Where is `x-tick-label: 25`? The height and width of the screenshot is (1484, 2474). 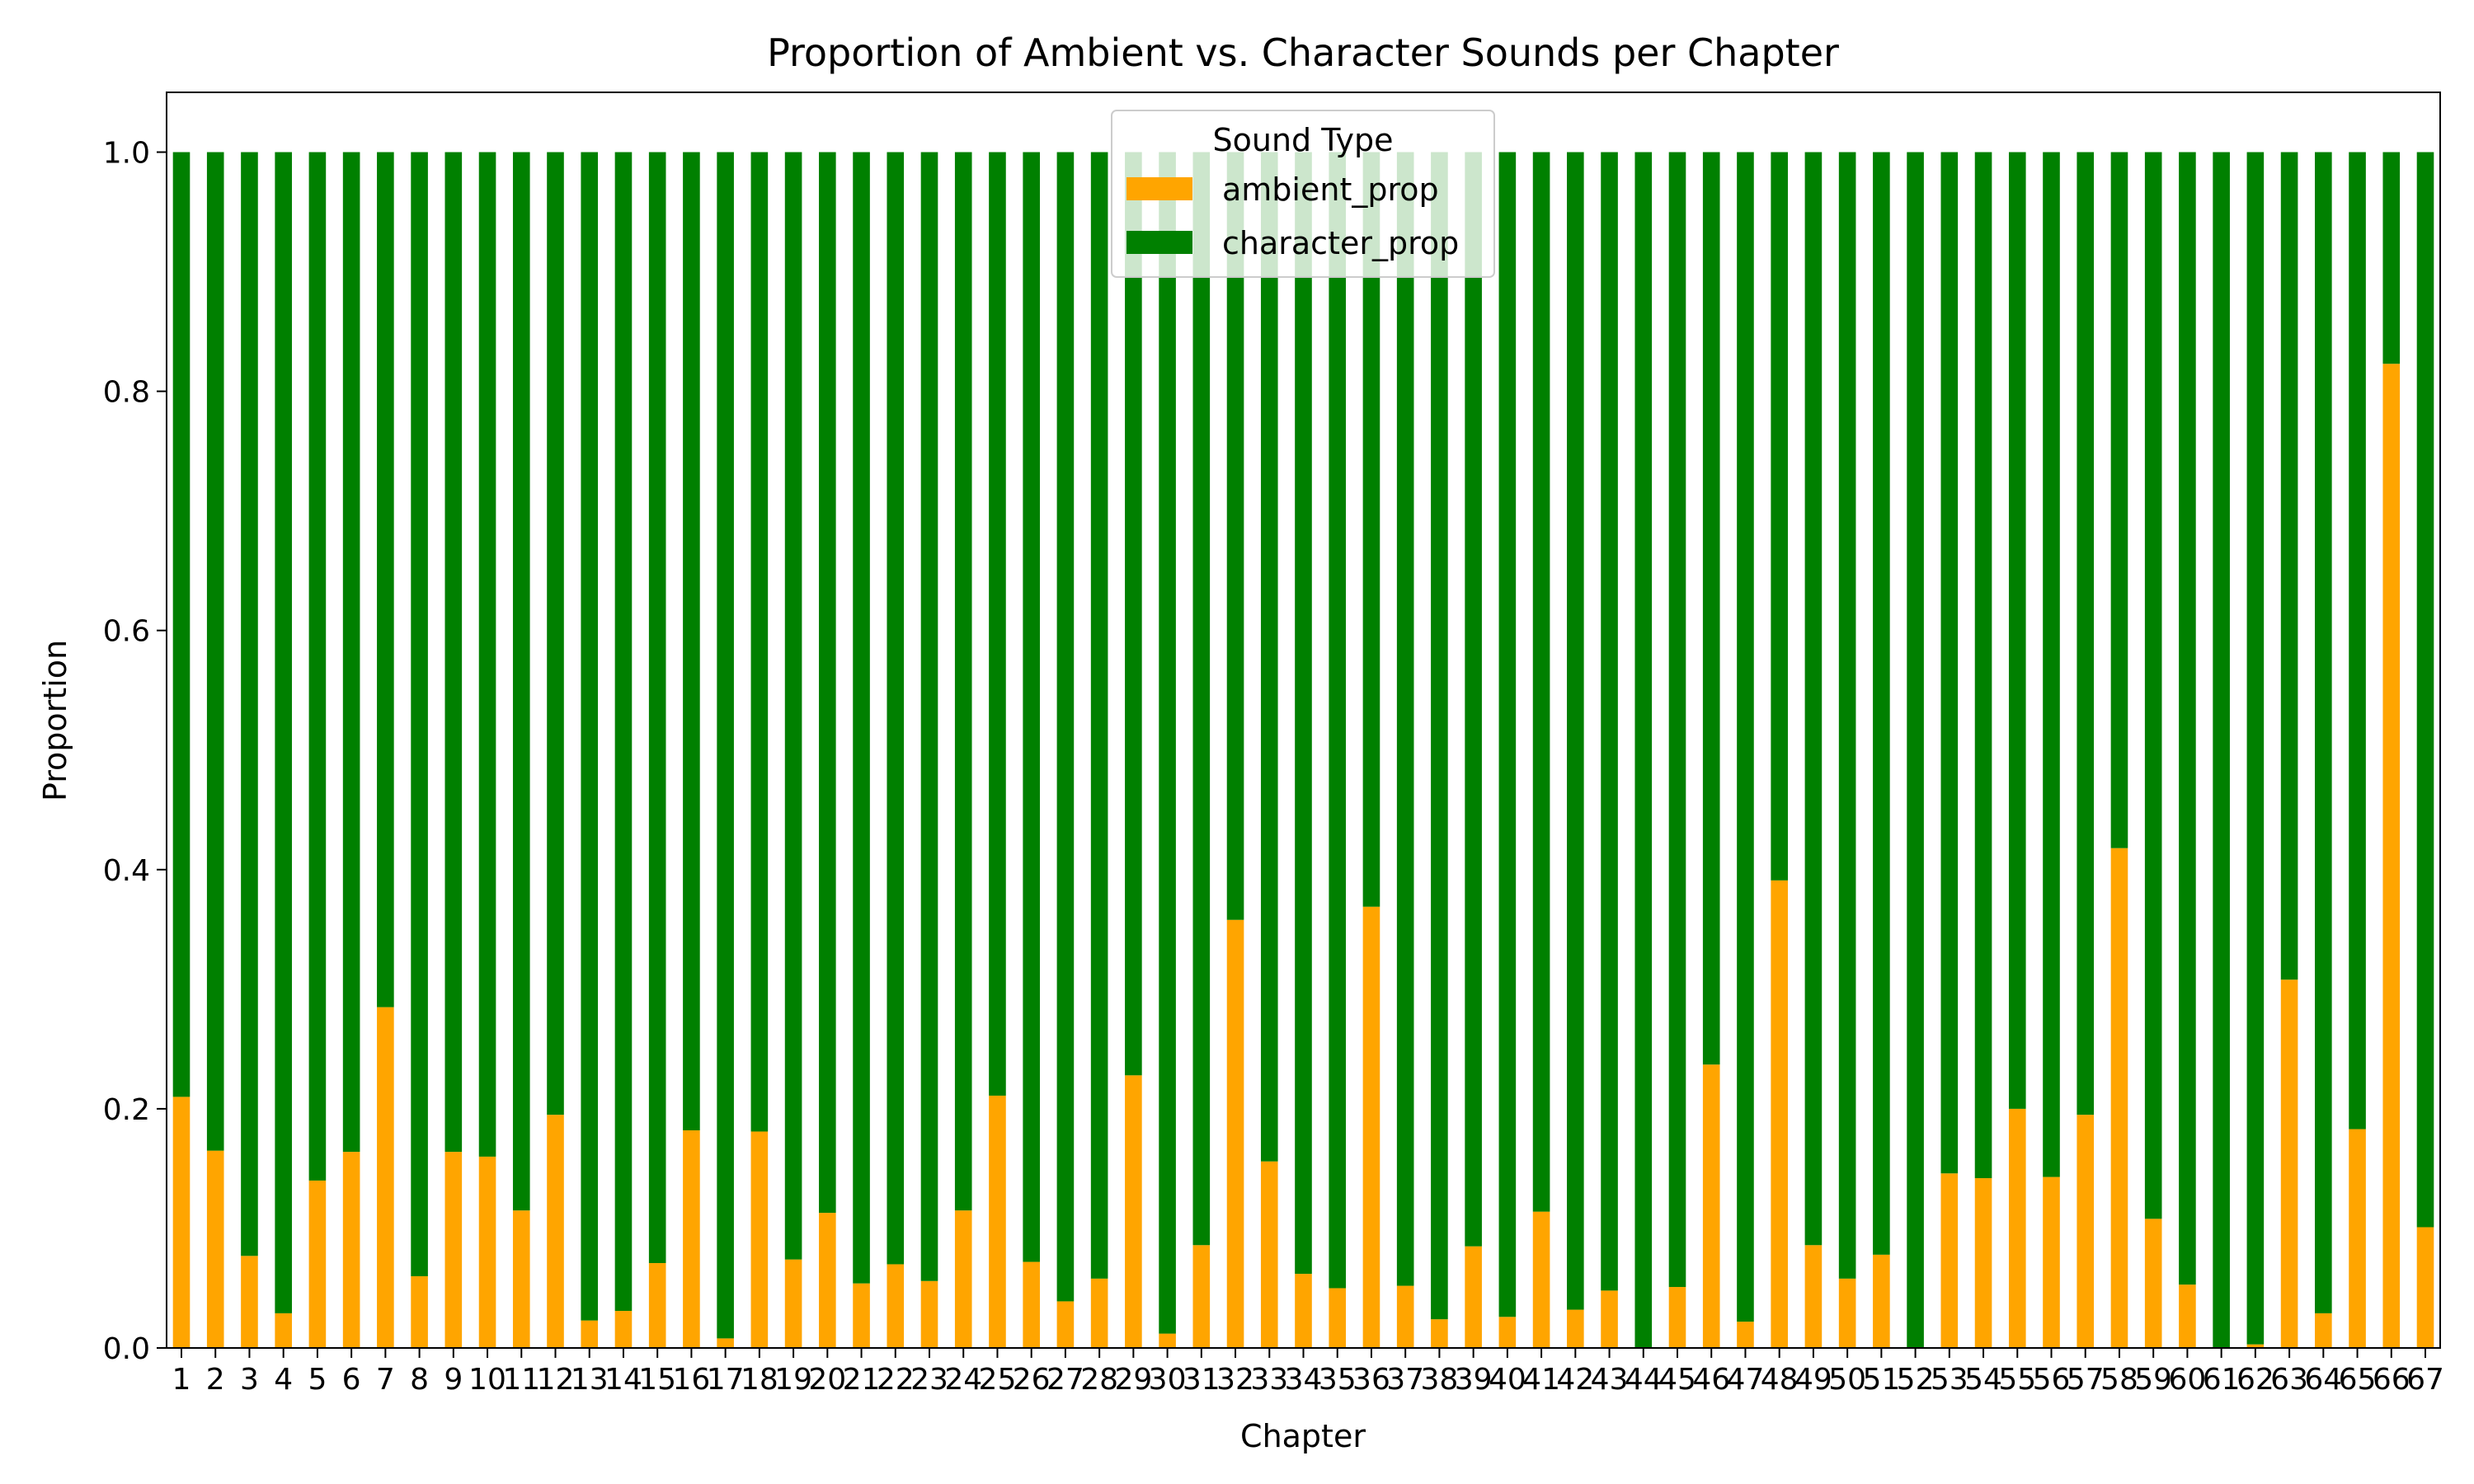 x-tick-label: 25 is located at coordinates (998, 1380).